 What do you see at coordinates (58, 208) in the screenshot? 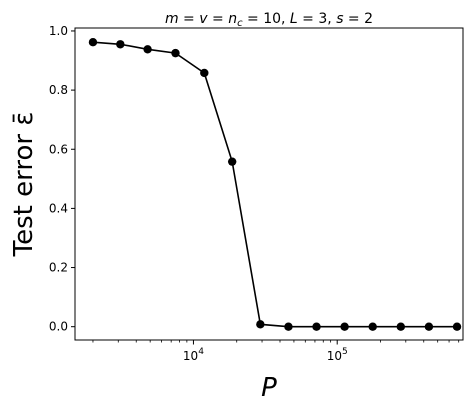
I see `y-tick-label: 0.4` at bounding box center [58, 208].